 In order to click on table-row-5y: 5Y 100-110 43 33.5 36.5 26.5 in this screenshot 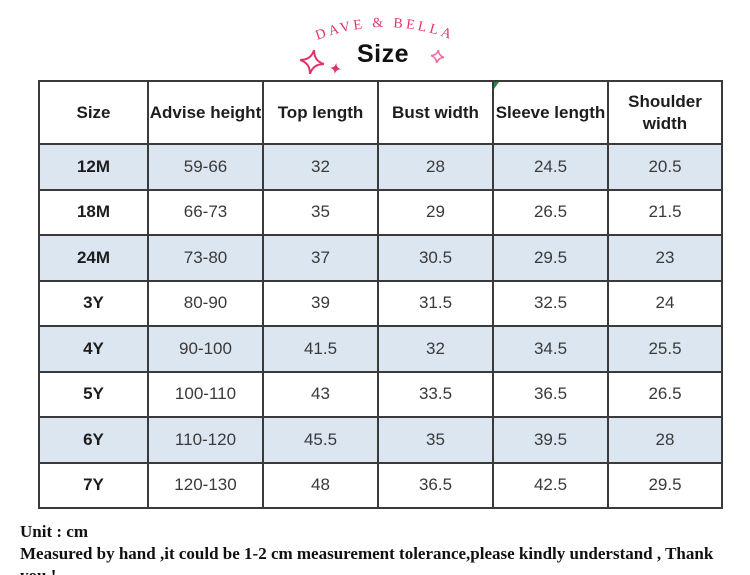, I will do `click(380, 394)`.